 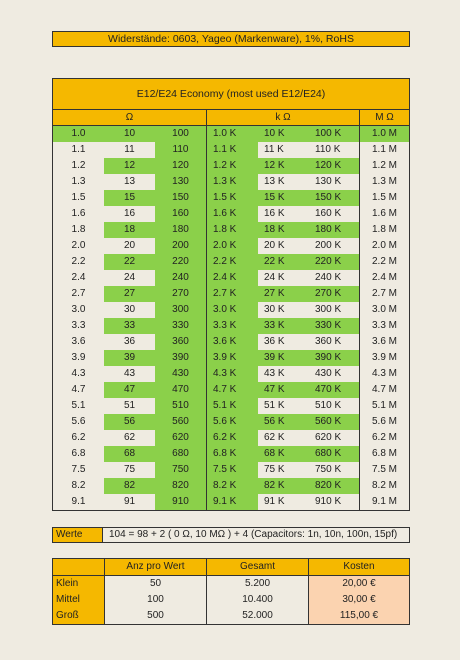 What do you see at coordinates (334, 326) in the screenshot?
I see `cell-kohm-hundred: 330 K` at bounding box center [334, 326].